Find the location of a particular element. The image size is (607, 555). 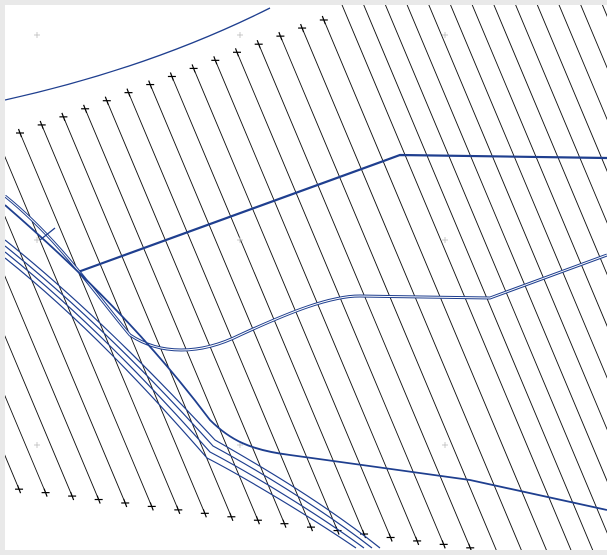

stub is located at coordinates (47, 234).